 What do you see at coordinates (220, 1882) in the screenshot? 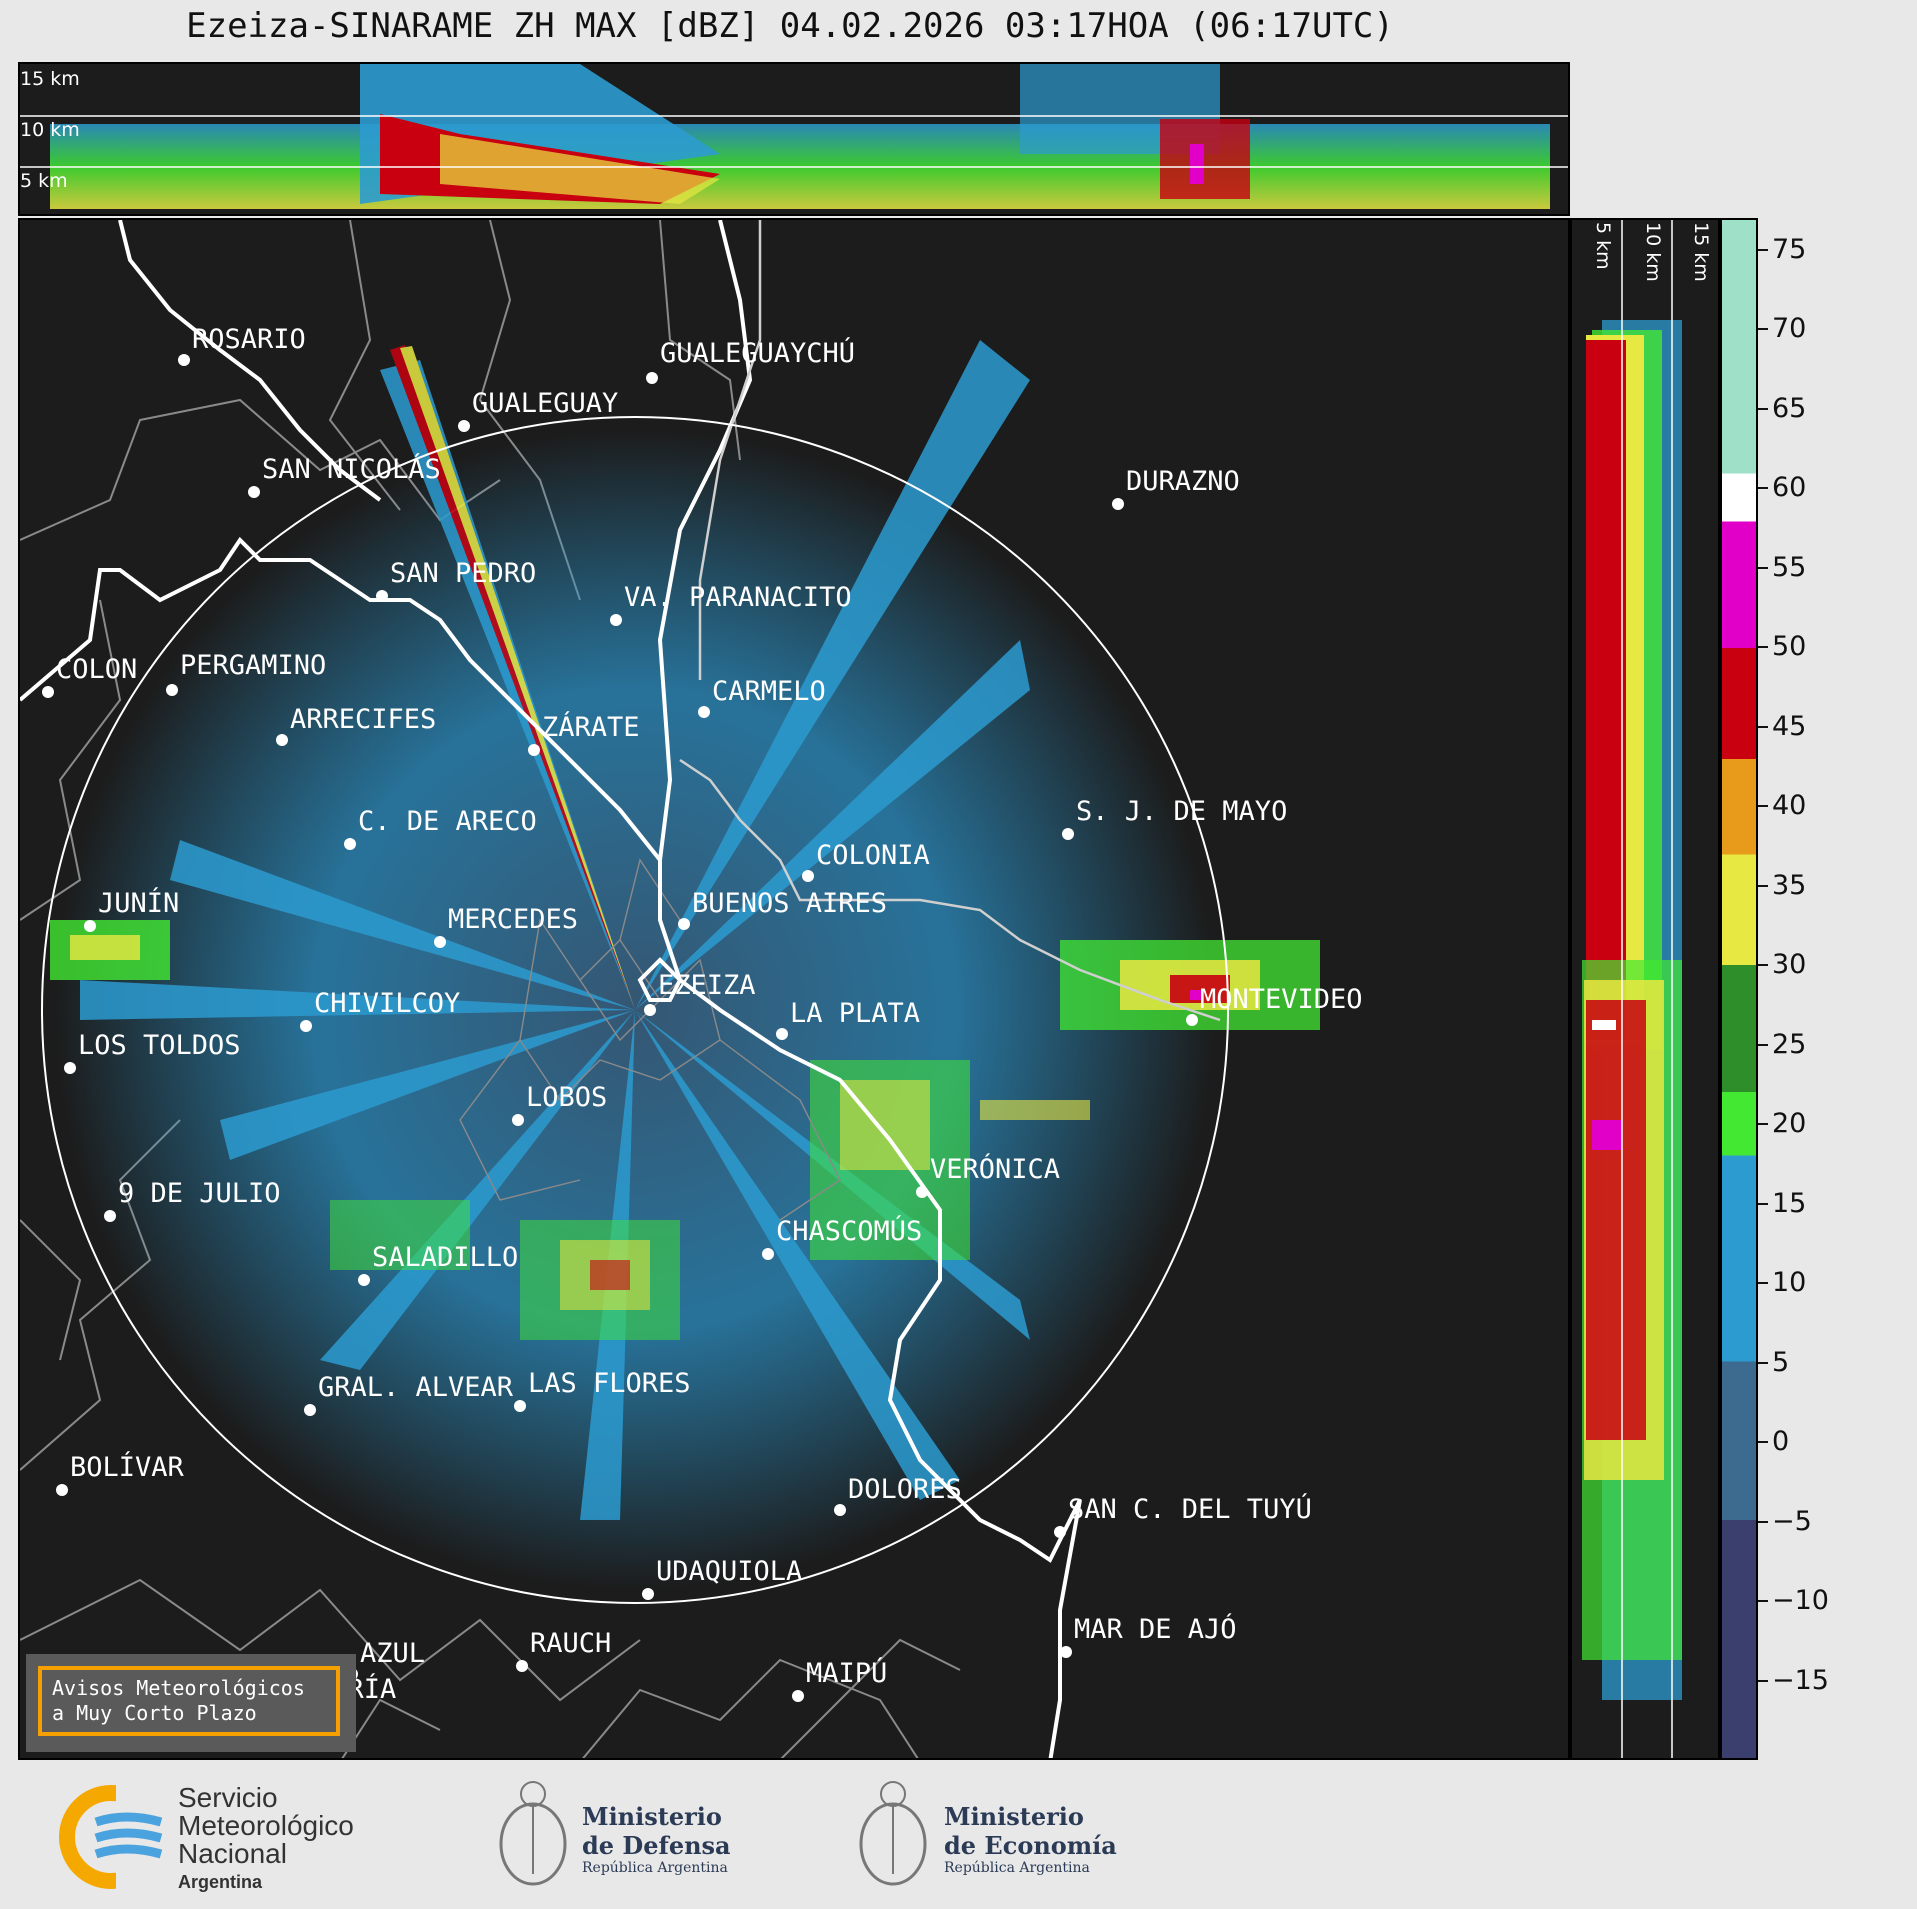
I see `smn-text-4: Argentina` at bounding box center [220, 1882].